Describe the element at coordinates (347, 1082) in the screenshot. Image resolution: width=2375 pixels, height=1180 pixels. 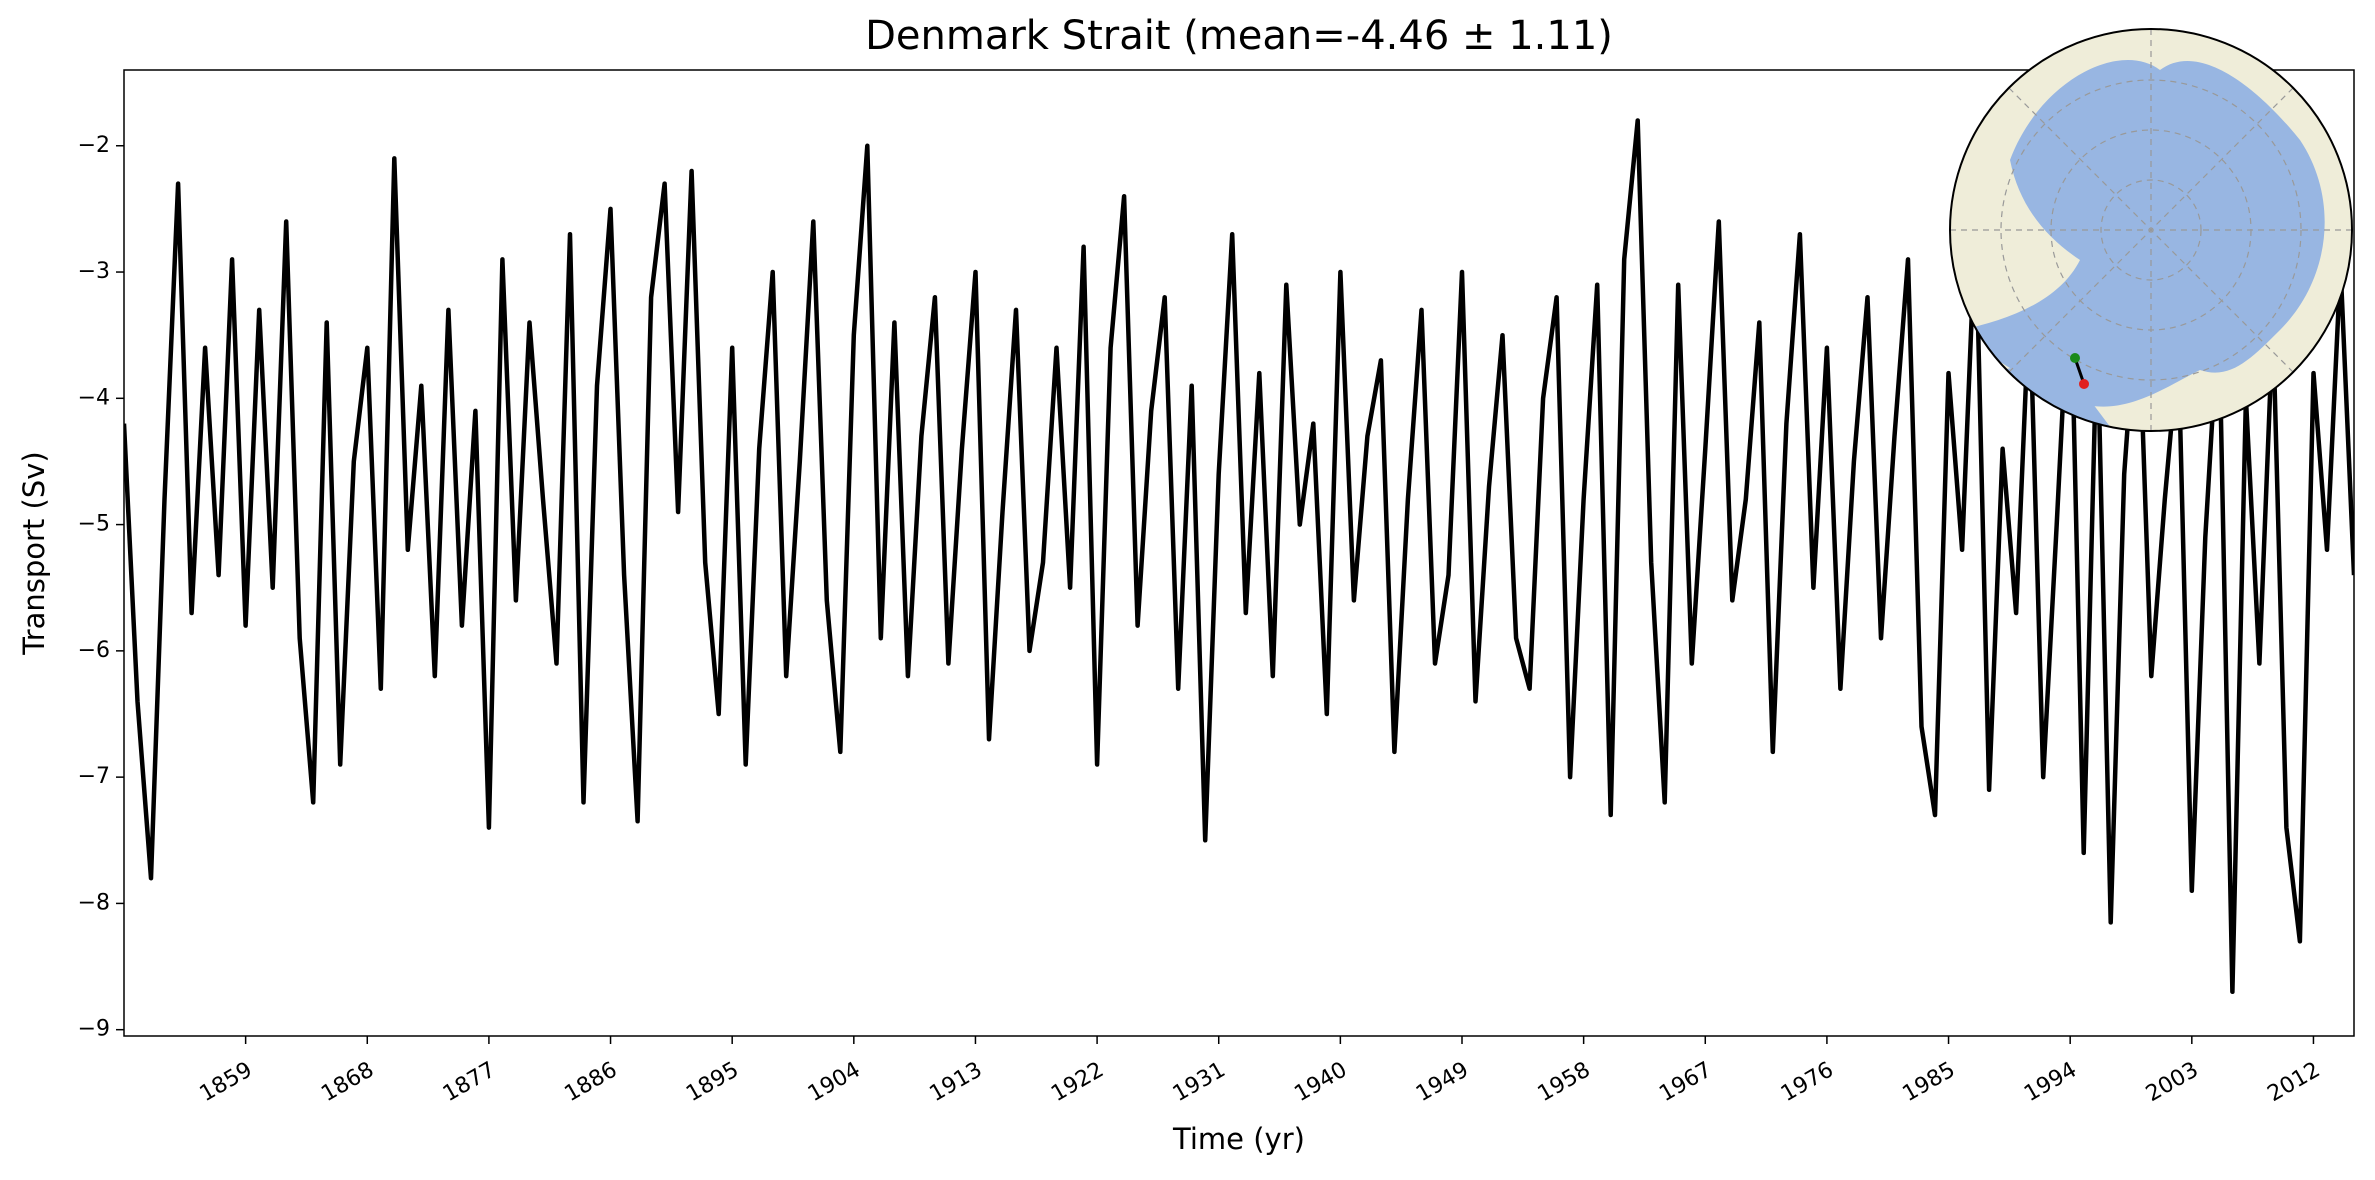
I see `x-tick-label: 1868` at that location.